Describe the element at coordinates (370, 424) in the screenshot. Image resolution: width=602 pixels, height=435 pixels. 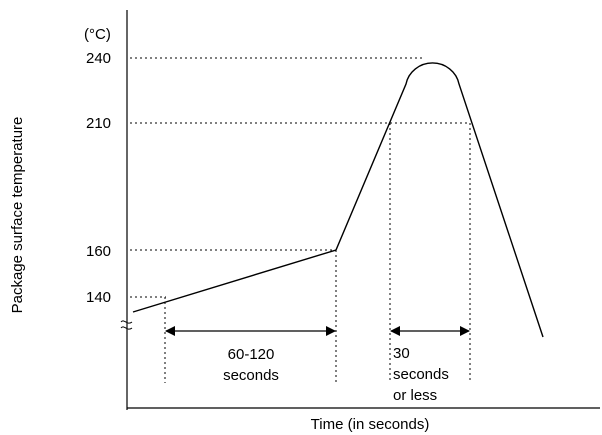
I see `x-axis-label: Time (in seconds)` at that location.